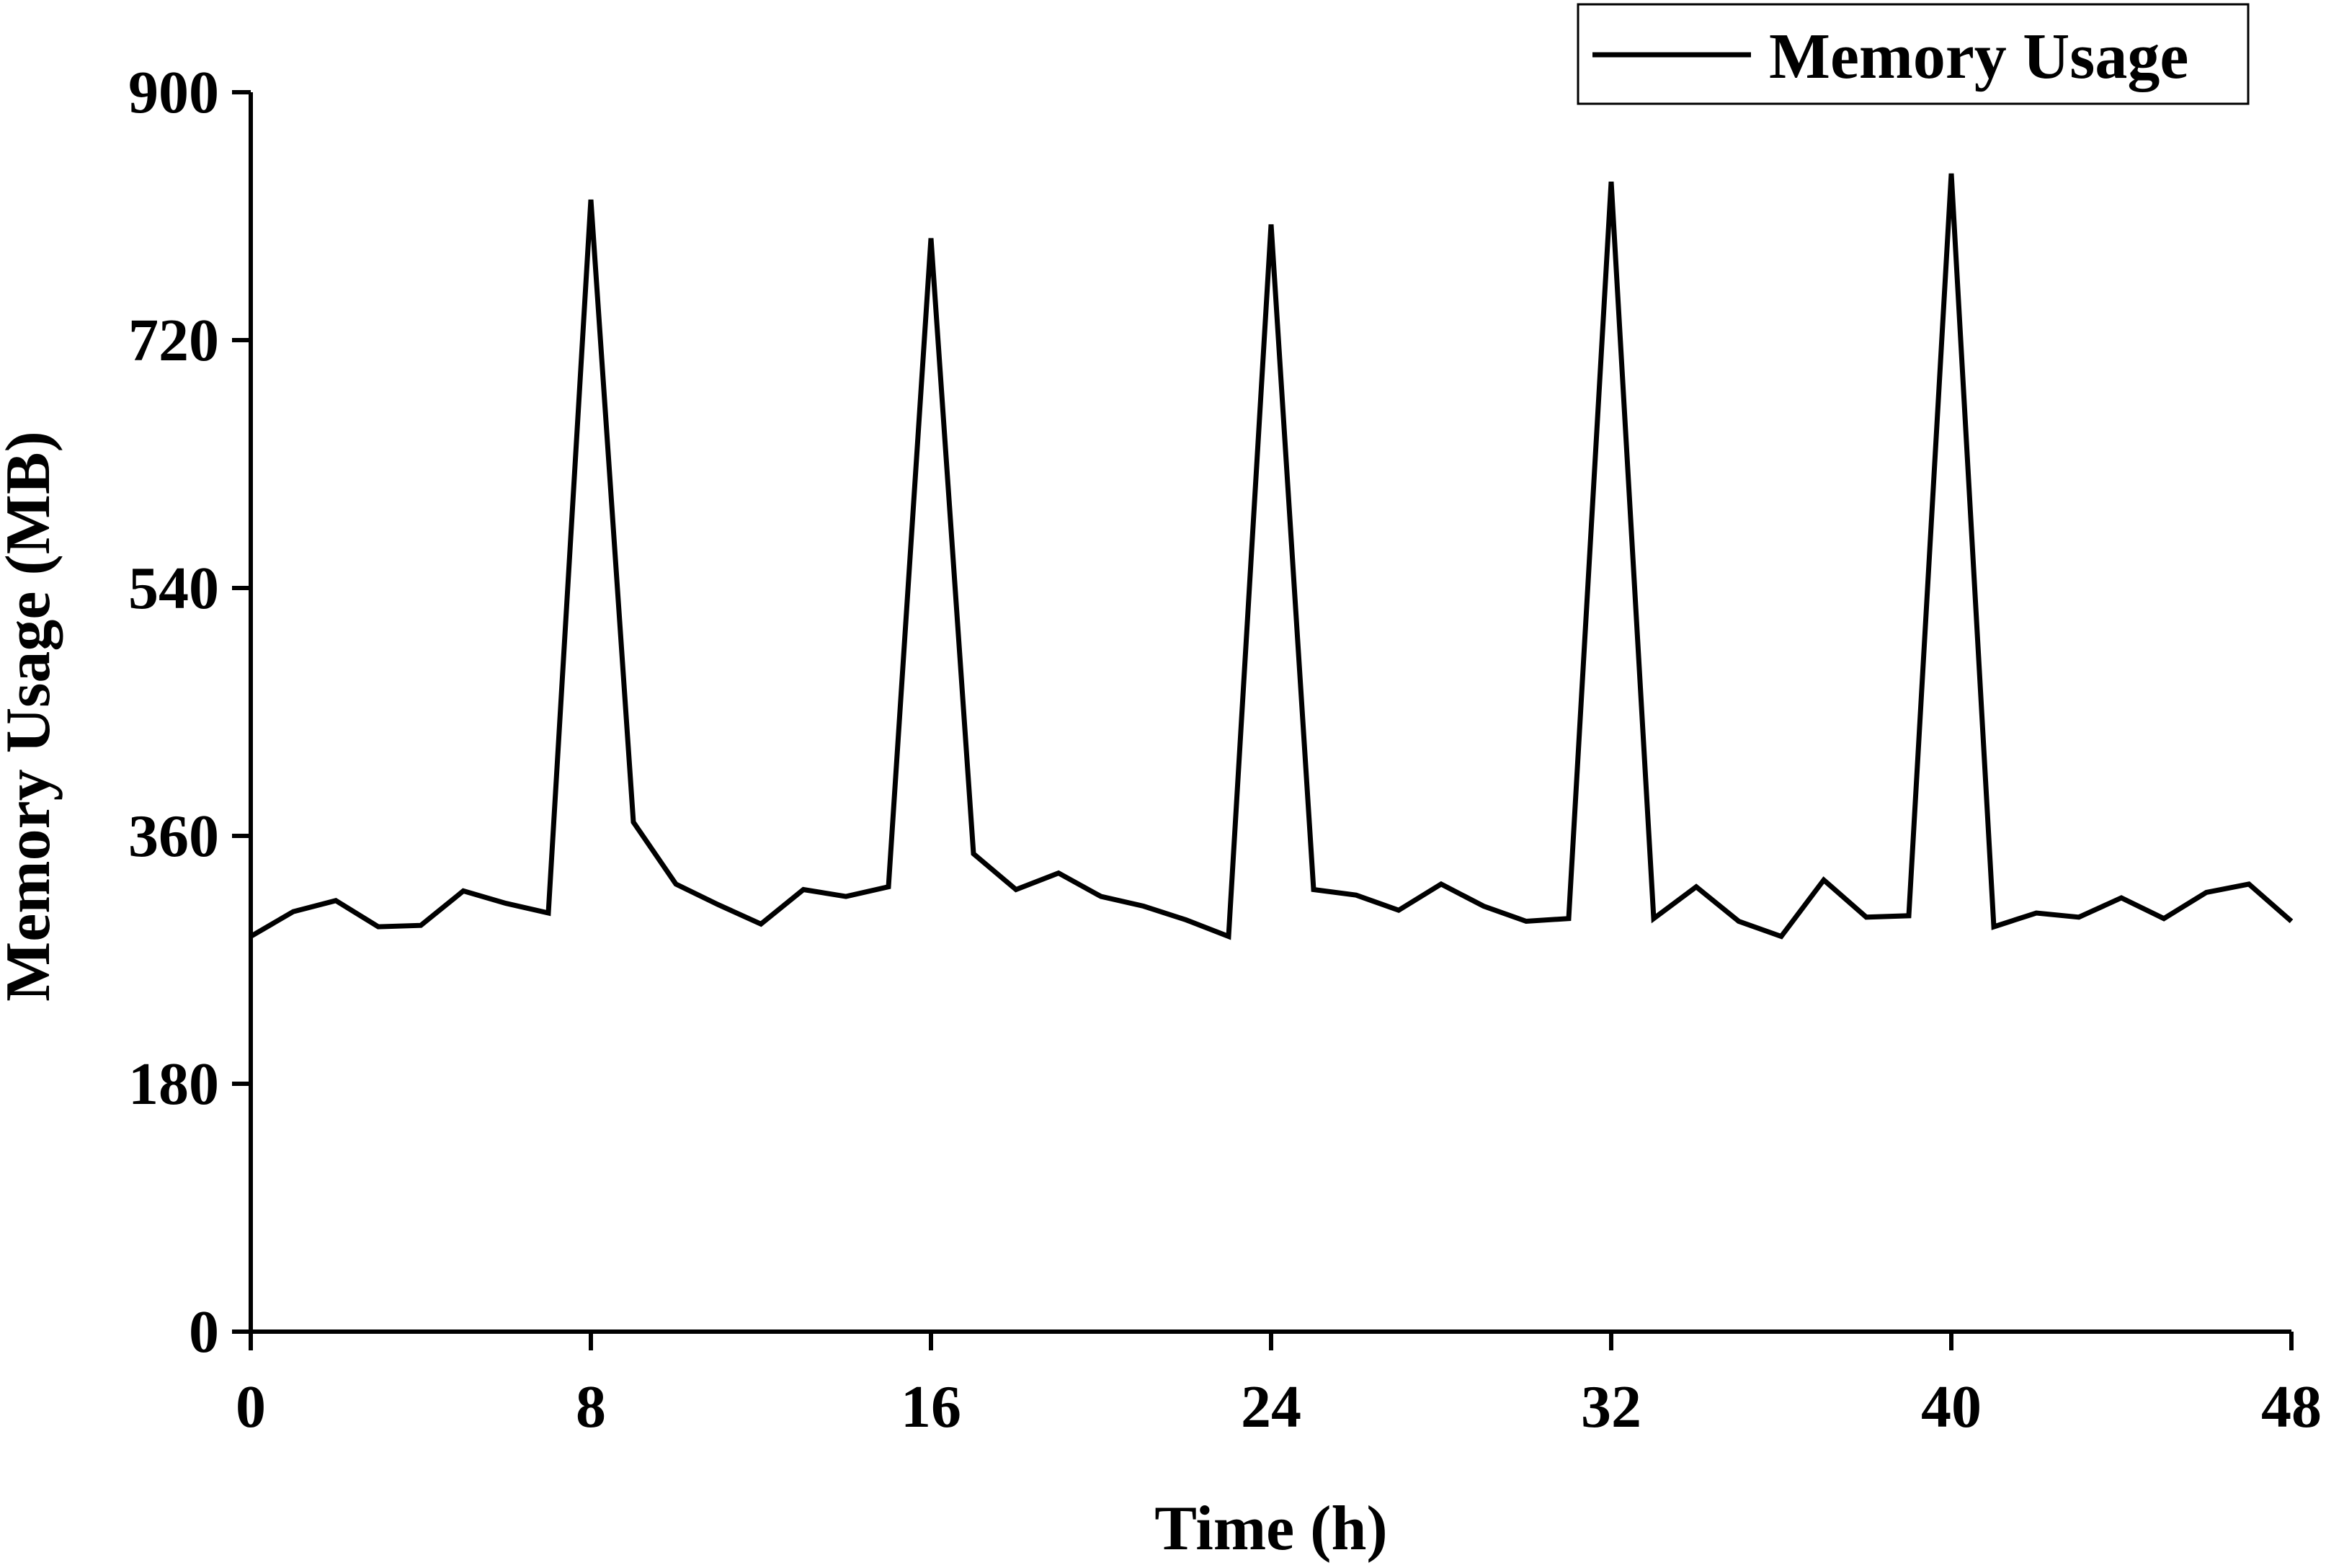 The width and height of the screenshot is (2326, 1568). Describe the element at coordinates (189, 712) in the screenshot. I see `y-axis-ticks: 0 180 360 540 720 900` at that location.